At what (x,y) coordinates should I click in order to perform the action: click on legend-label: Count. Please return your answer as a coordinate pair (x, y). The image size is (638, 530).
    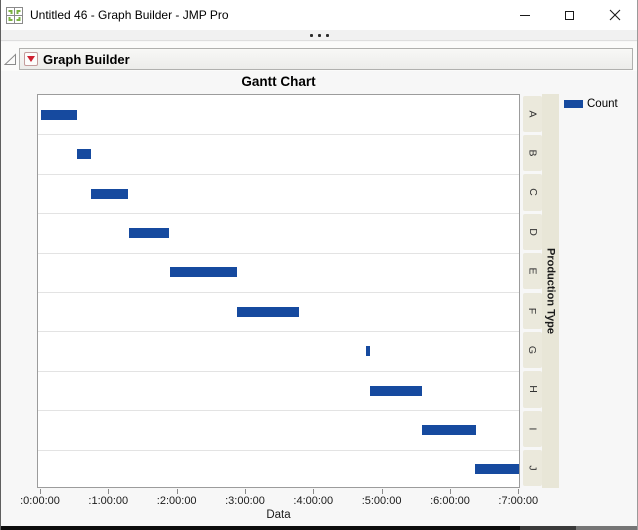
    Looking at the image, I should click on (602, 104).